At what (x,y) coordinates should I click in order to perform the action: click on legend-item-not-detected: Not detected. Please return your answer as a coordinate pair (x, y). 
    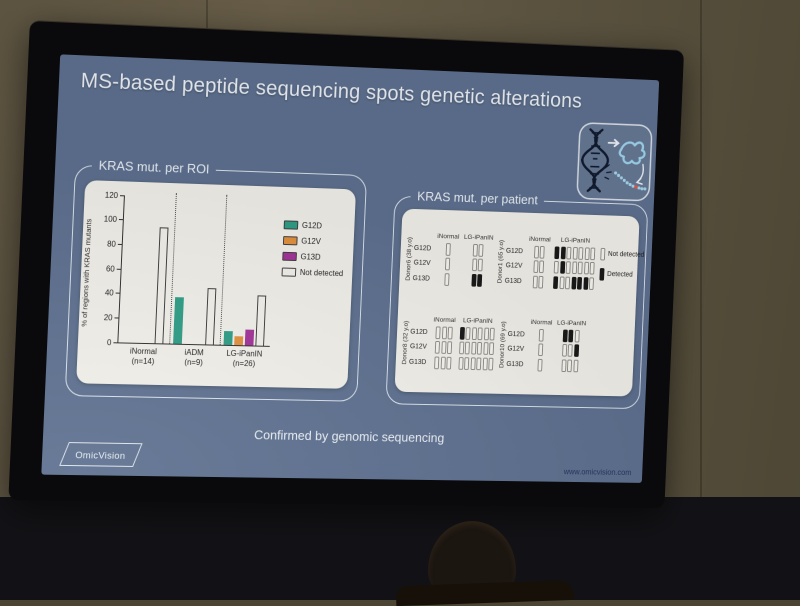
    Looking at the image, I should click on (313, 273).